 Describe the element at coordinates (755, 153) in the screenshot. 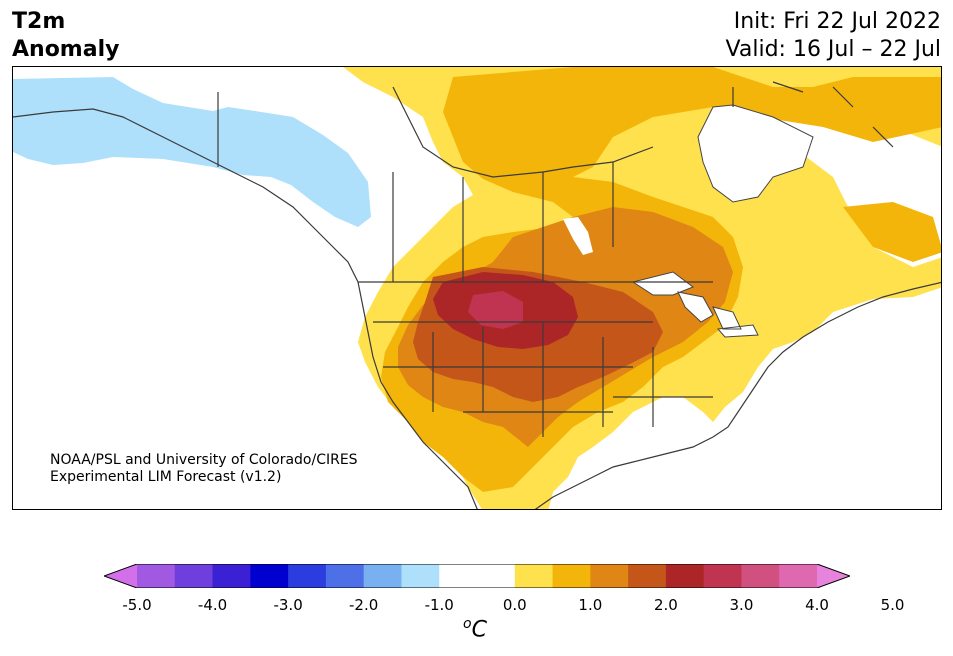

I see `hudson-bay` at that location.